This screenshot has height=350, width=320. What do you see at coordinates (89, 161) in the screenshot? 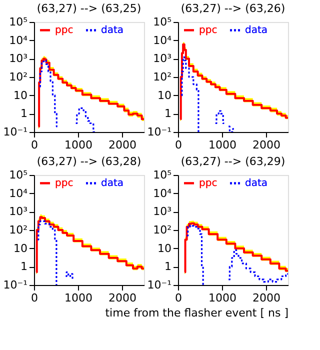
I see `chart-title: (63,27) --> (63,28)` at bounding box center [89, 161].